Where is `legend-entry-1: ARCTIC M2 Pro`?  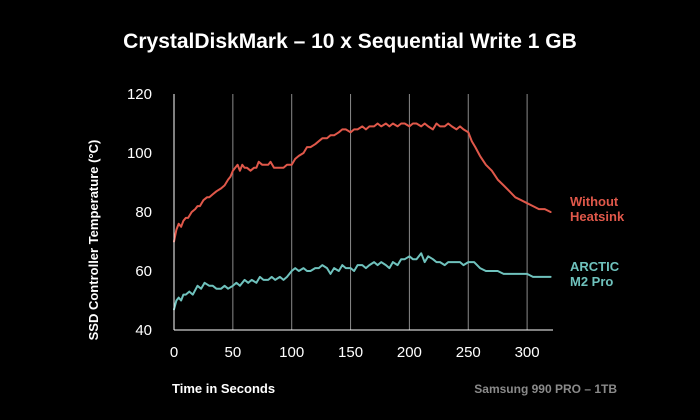
legend-entry-1: ARCTIC M2 Pro is located at coordinates (595, 274).